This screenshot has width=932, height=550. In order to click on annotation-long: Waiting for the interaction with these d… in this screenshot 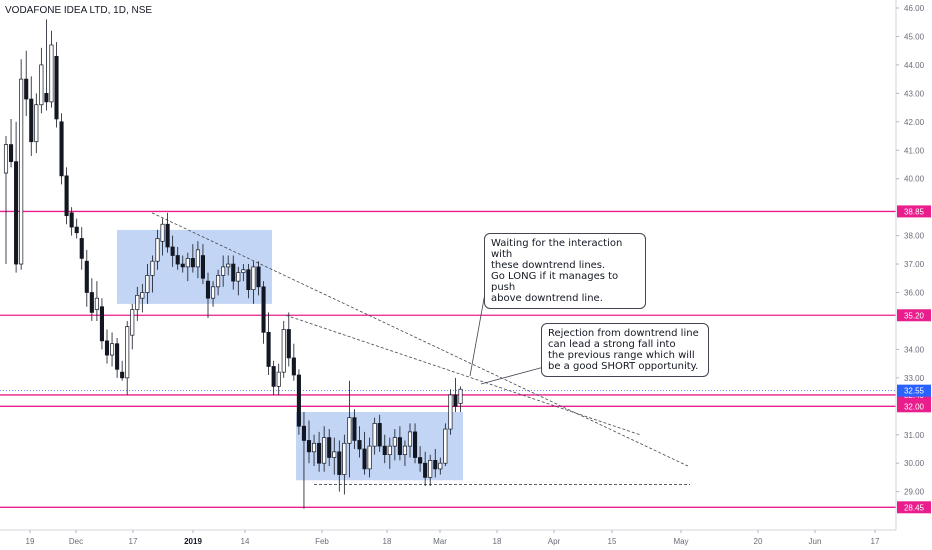, I will do `click(565, 271)`.